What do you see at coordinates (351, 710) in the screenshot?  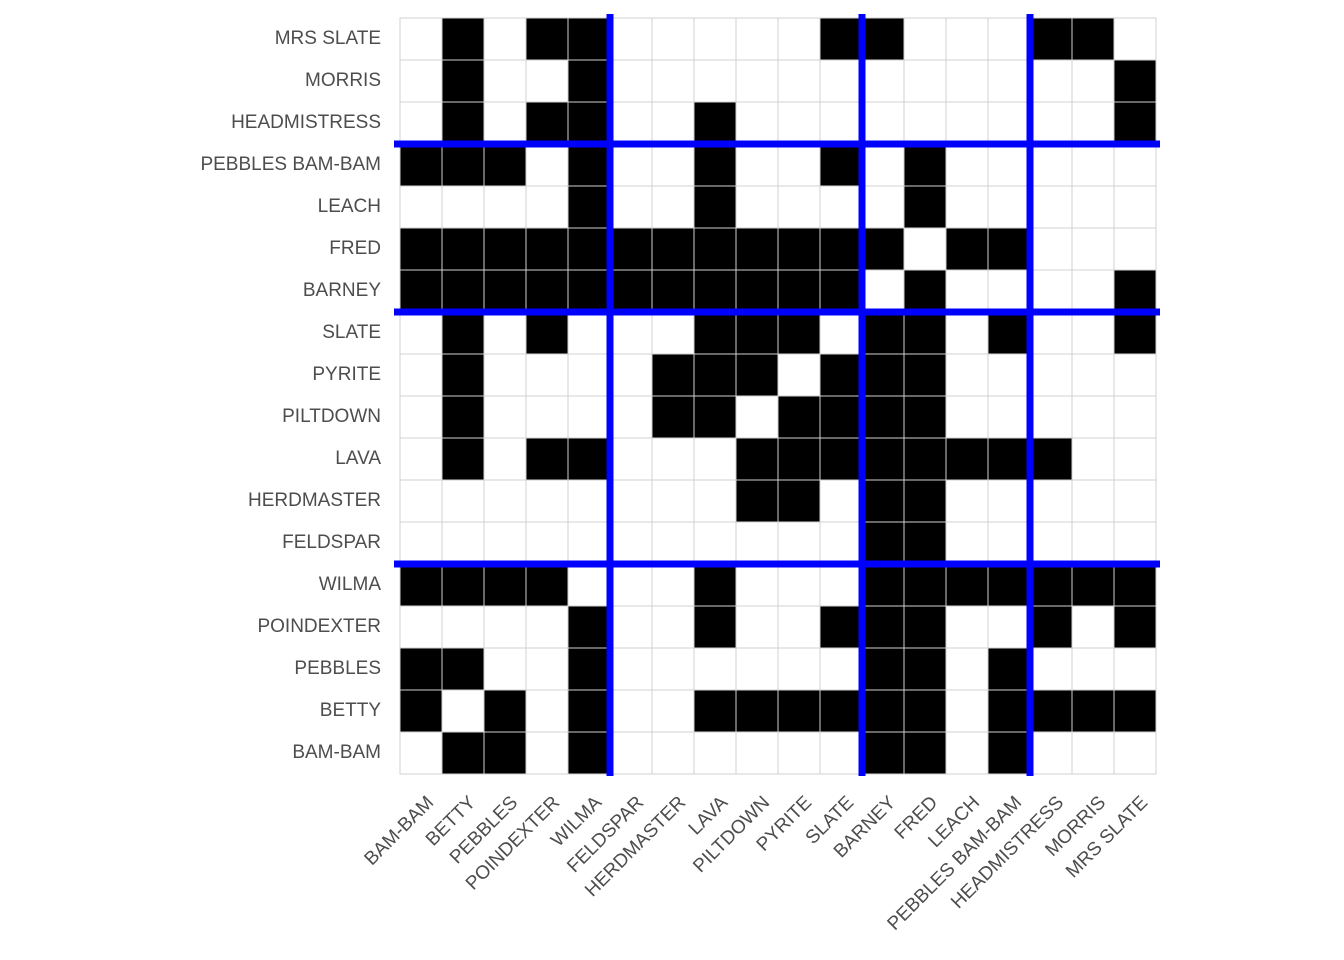 I see `y-tick-label: BETTY` at bounding box center [351, 710].